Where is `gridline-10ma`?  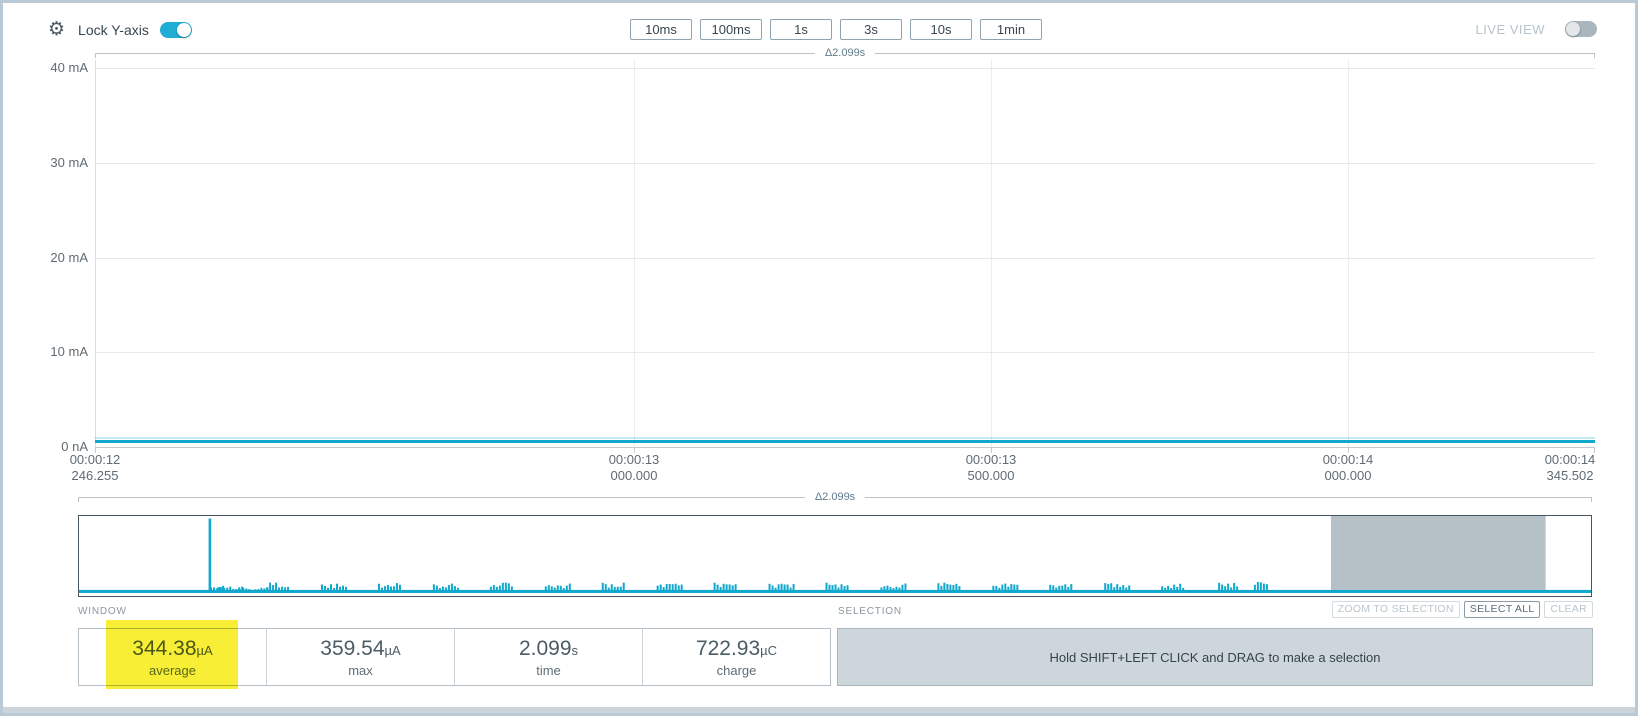
gridline-10ma is located at coordinates (845, 352).